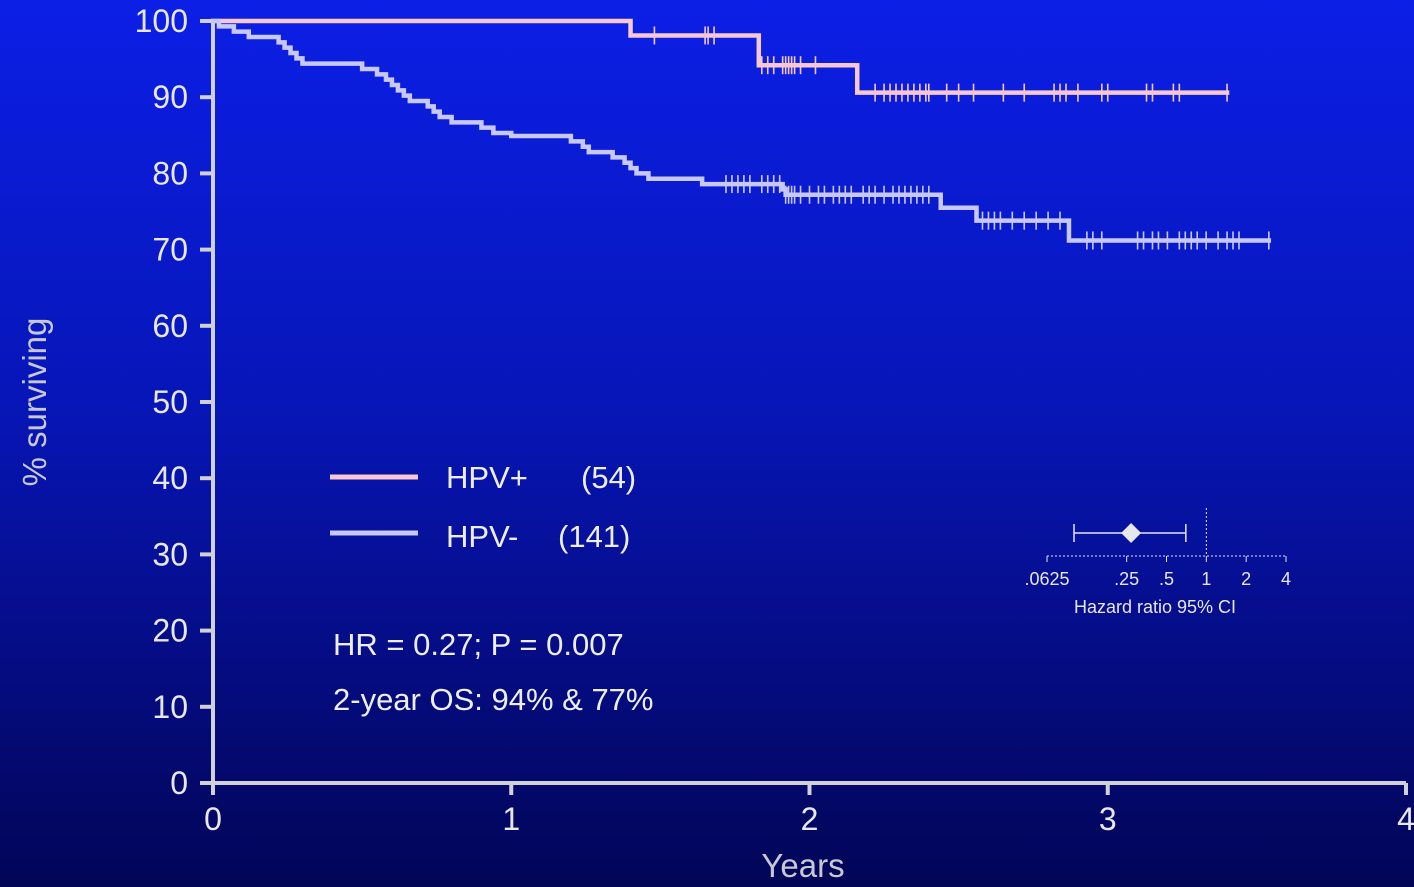 This screenshot has height=887, width=1414. I want to click on x-axis-ticks: 0 1 2 3 4, so click(809, 810).